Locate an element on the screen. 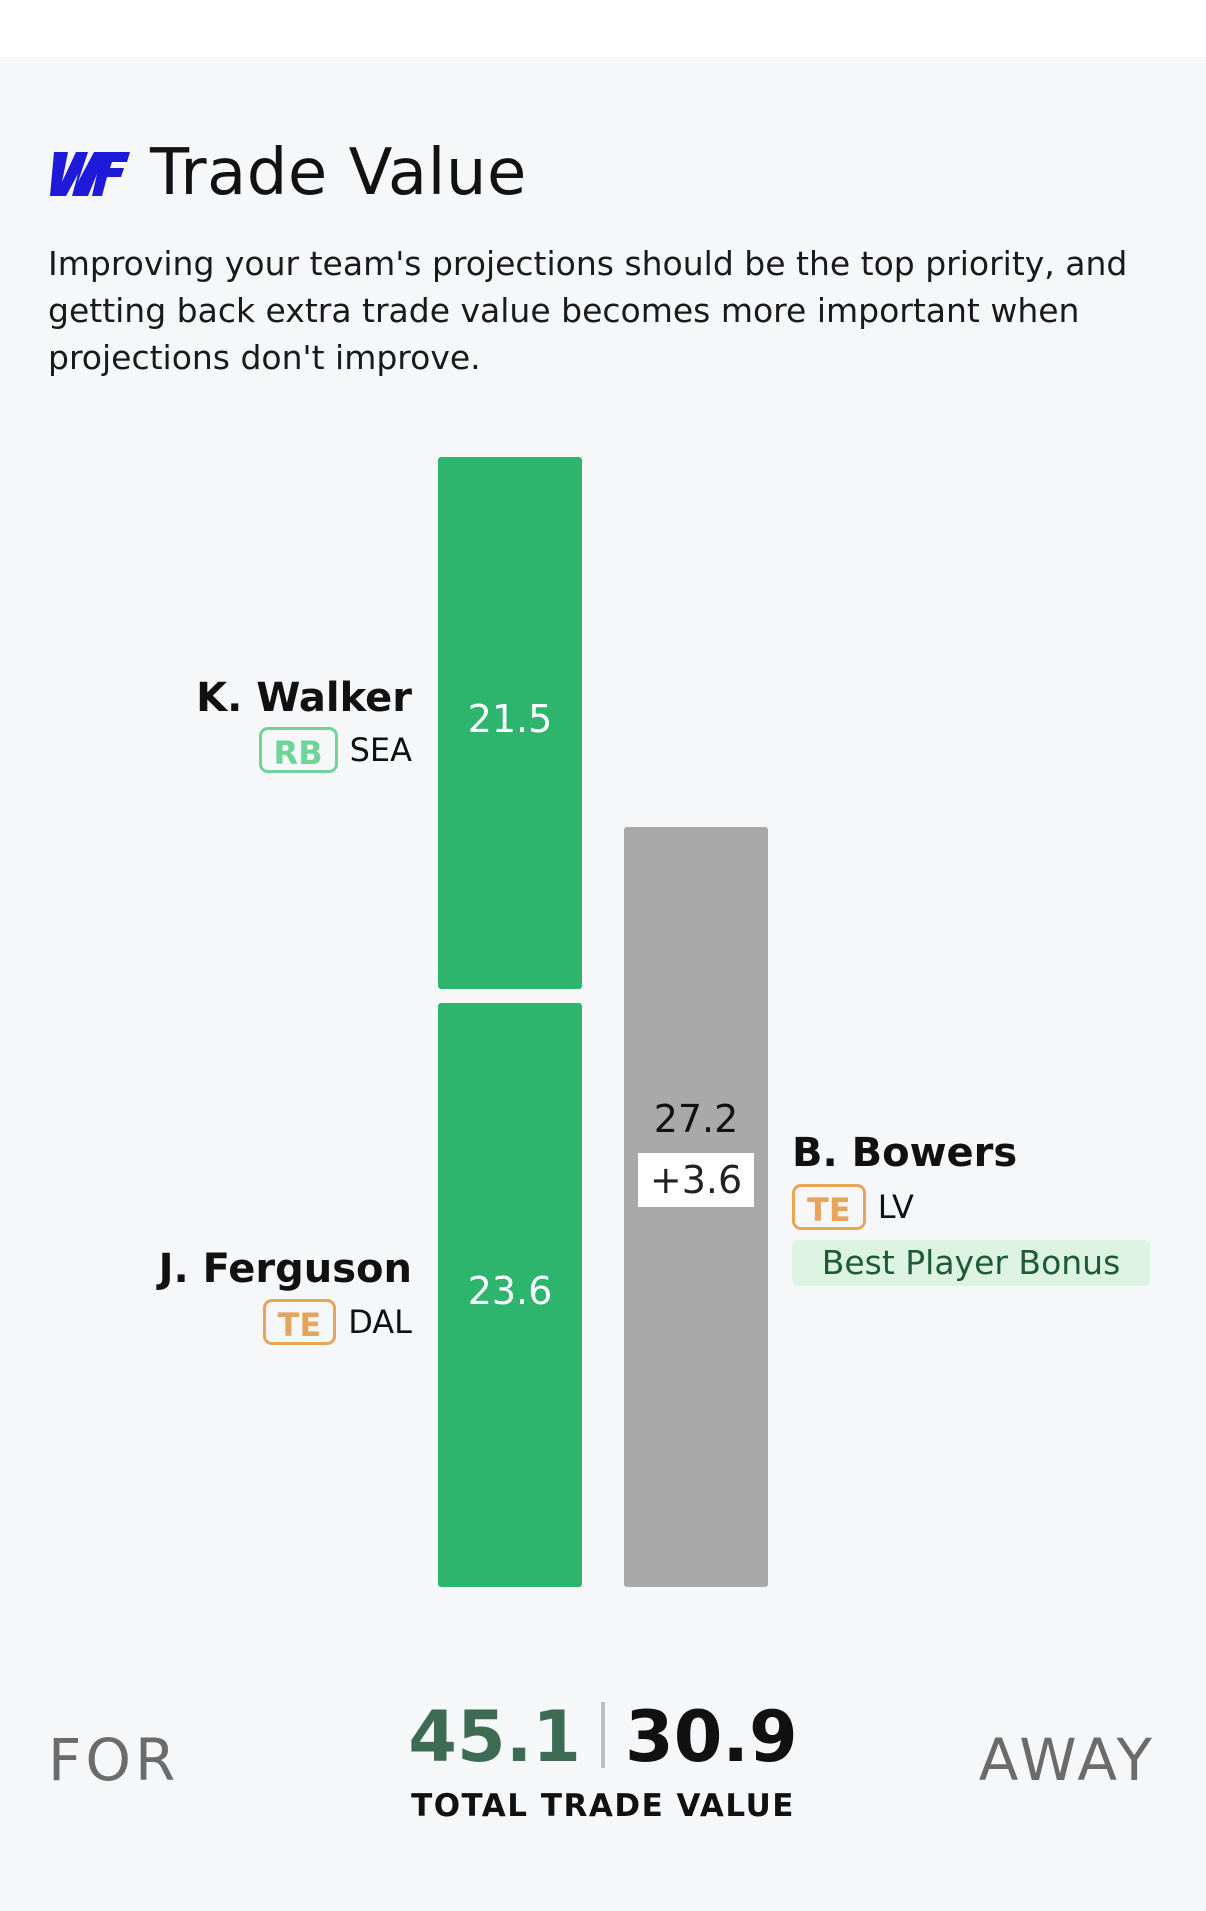  bar-b-bowers: 27.2 +3.6 is located at coordinates (696, 1206).